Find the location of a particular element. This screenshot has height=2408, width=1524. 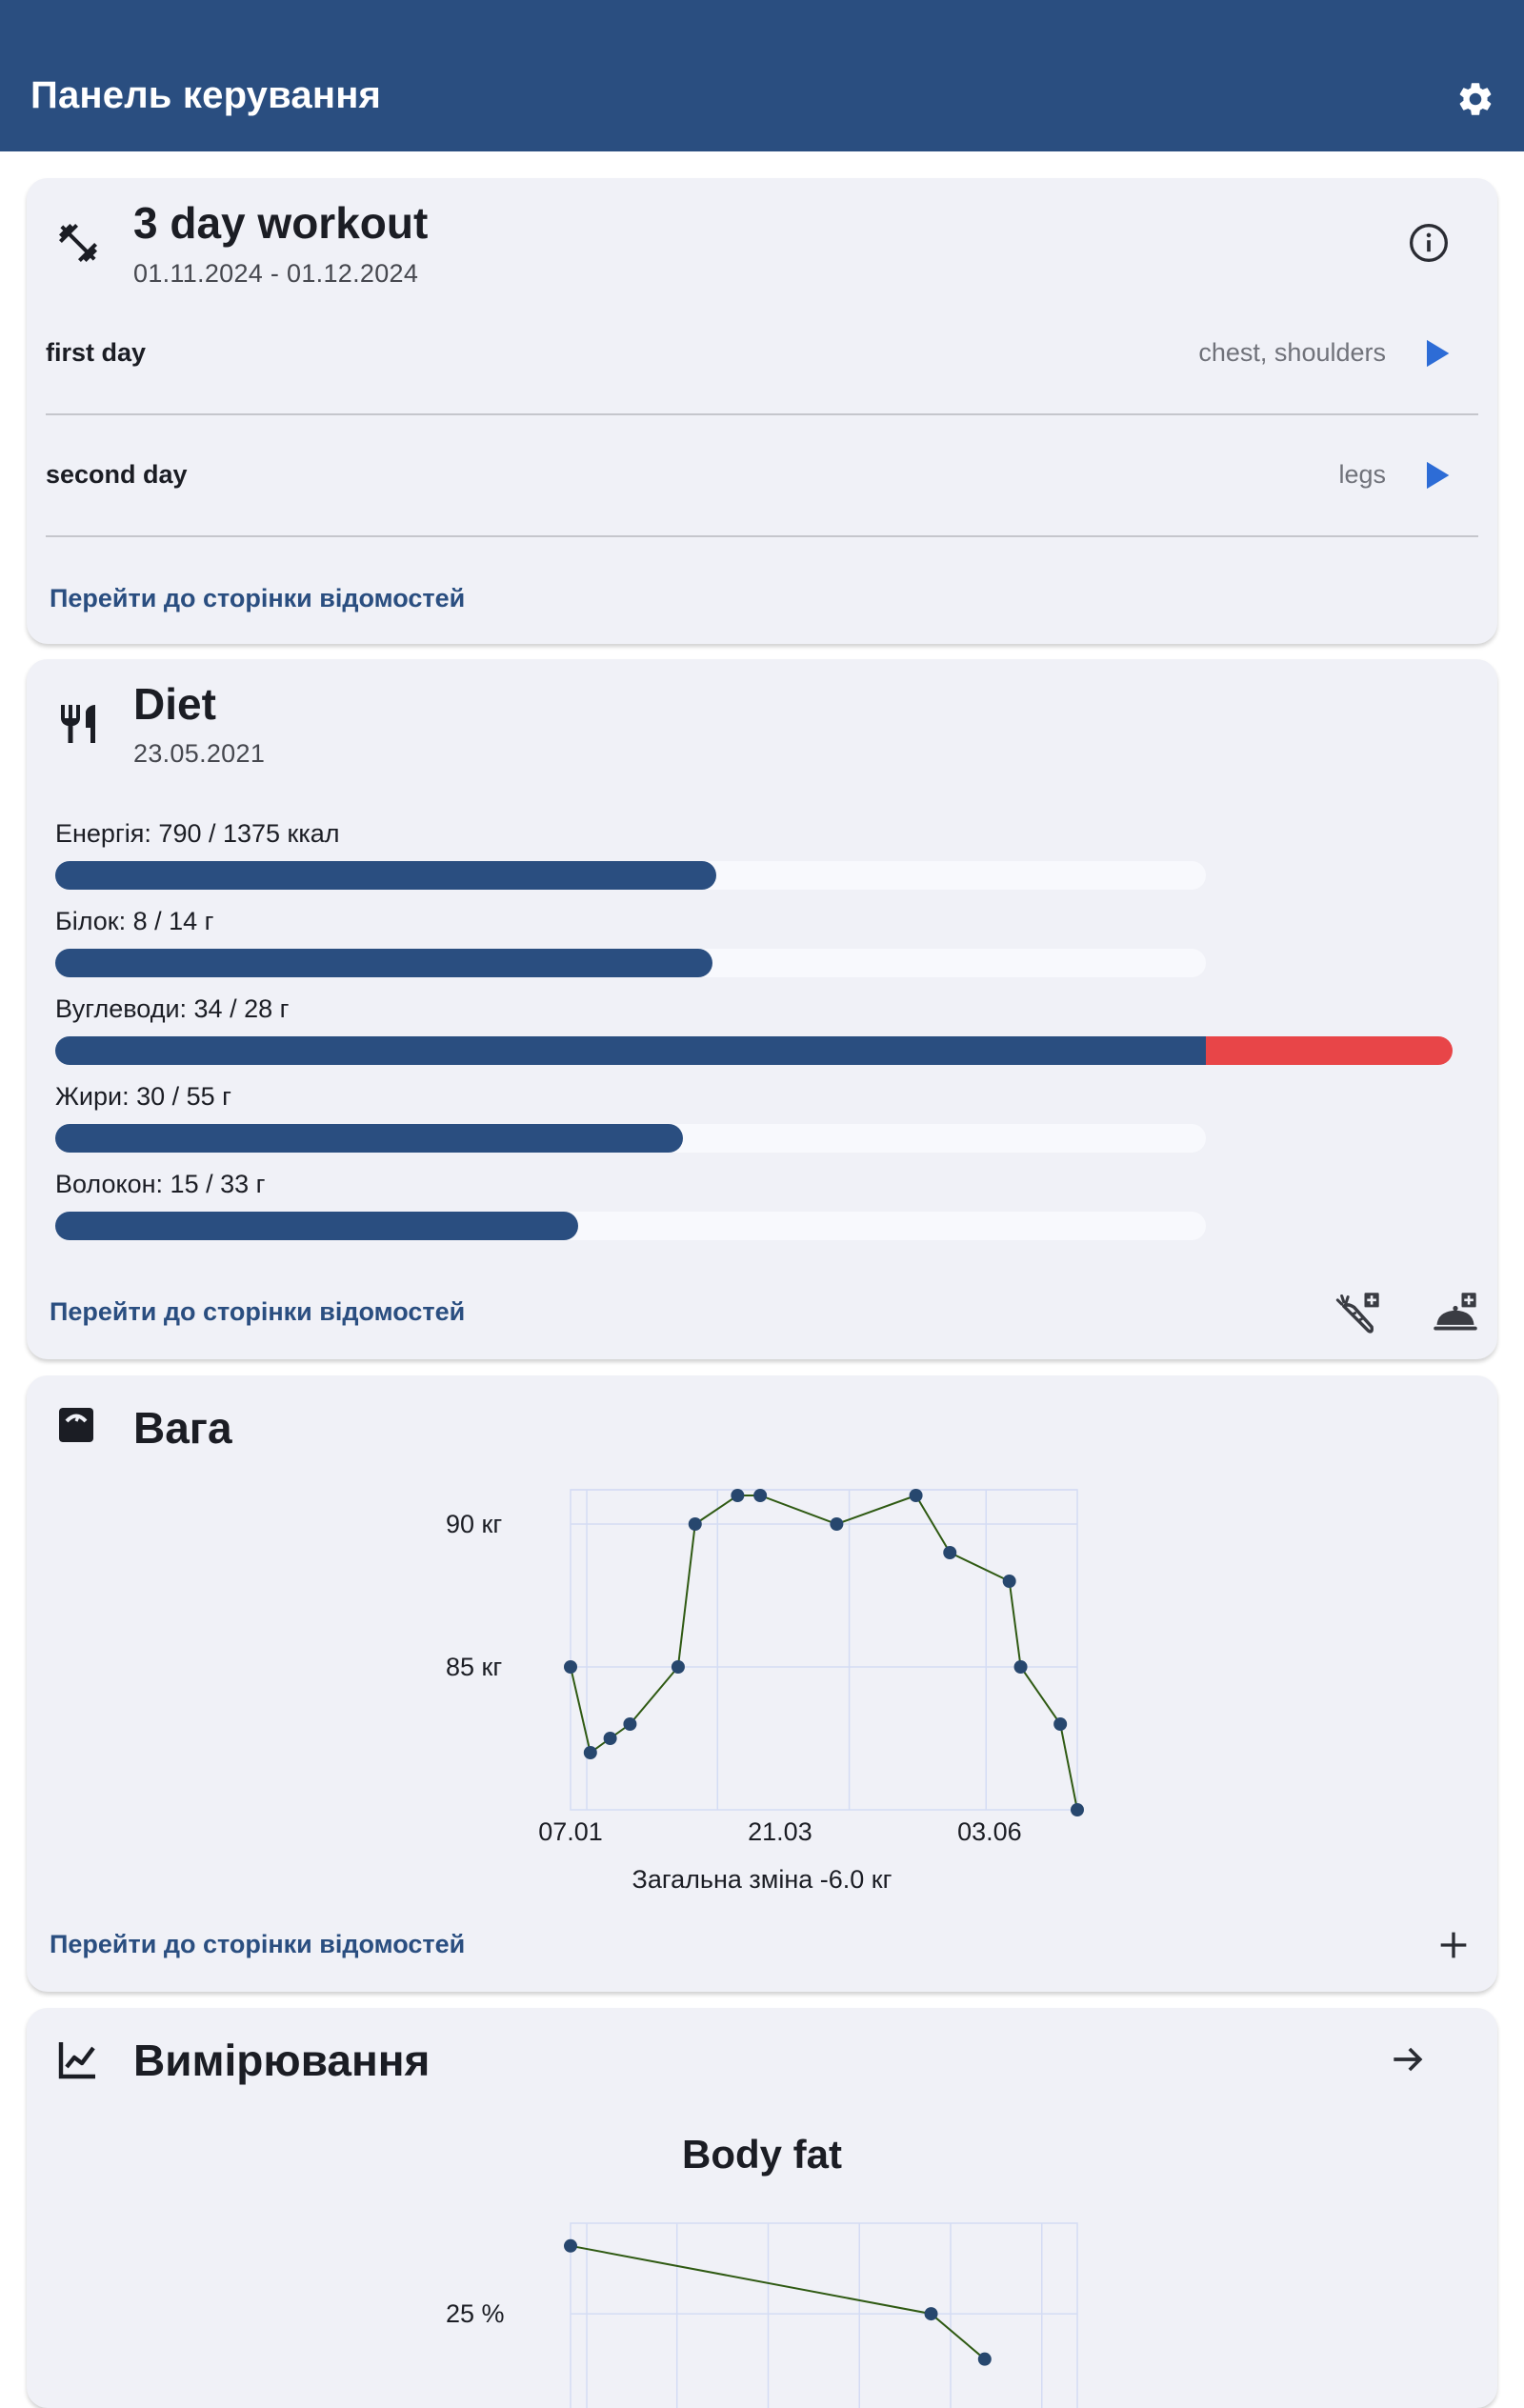

fork-knife-icon is located at coordinates (78, 724).